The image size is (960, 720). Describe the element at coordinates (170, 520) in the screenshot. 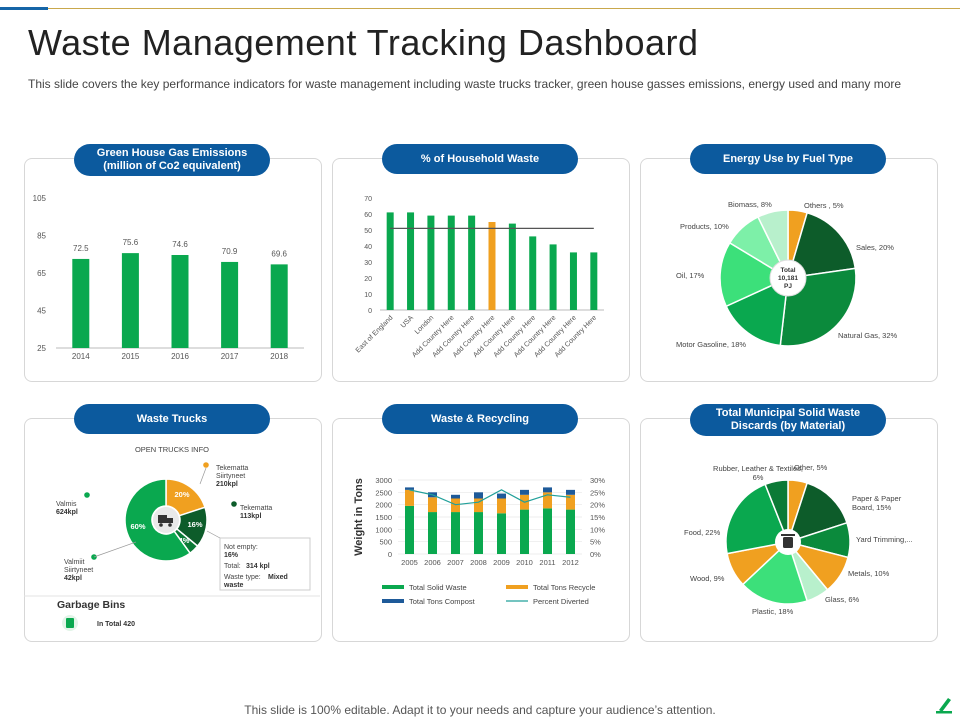

I see `truck-icon-cab` at that location.